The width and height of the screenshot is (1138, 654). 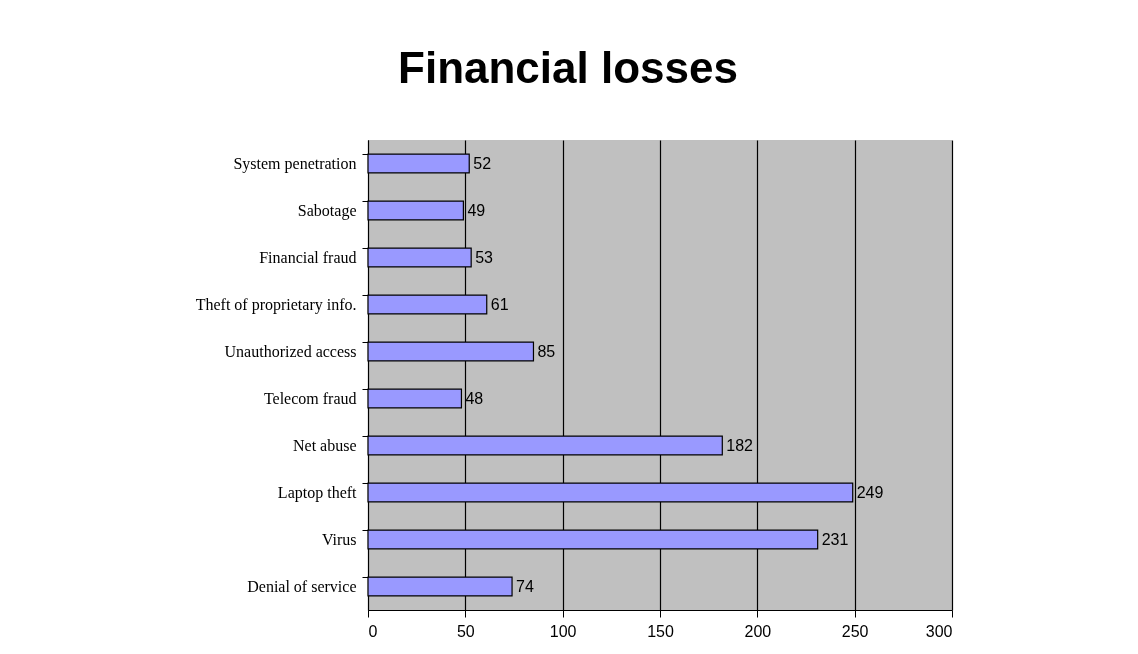 I want to click on x-tick-label: 50, so click(x=465, y=631).